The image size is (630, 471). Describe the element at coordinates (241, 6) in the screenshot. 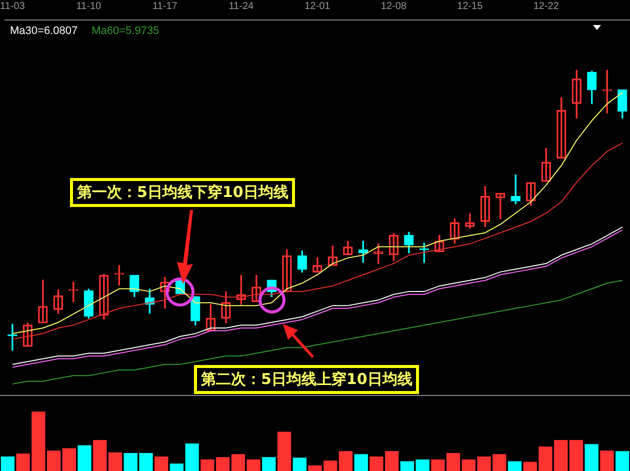

I see `x-tick-label: 11-24` at that location.